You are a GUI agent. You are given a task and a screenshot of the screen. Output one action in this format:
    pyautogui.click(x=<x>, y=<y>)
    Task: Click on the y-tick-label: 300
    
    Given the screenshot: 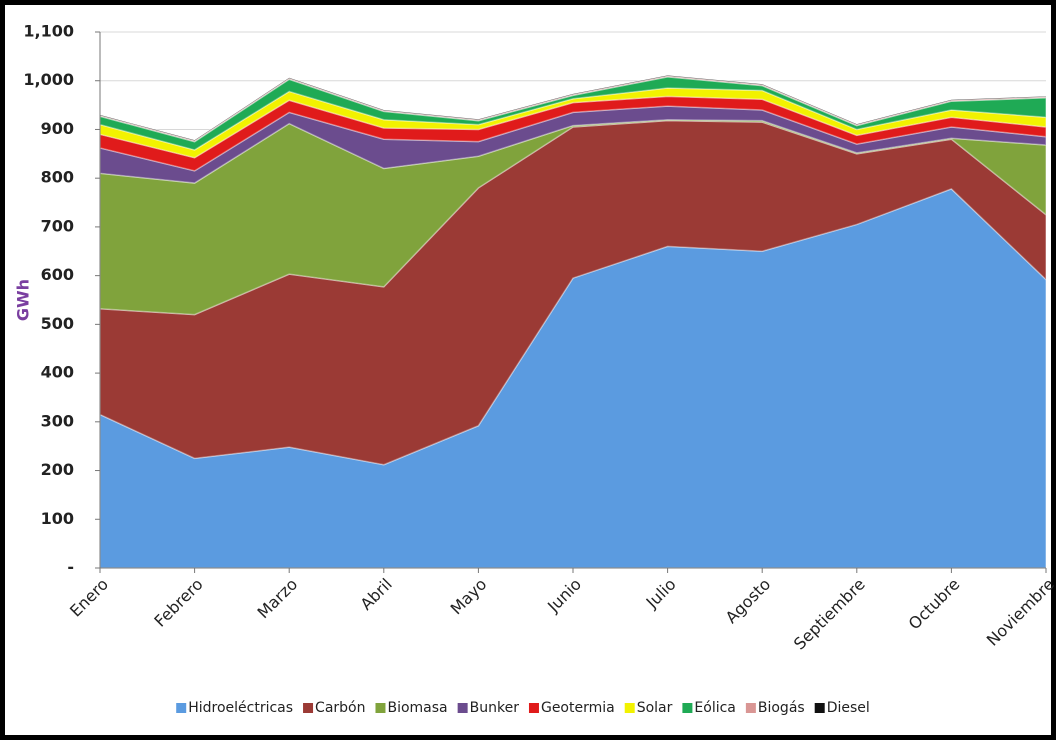 What is the action you would take?
    pyautogui.click(x=57, y=420)
    